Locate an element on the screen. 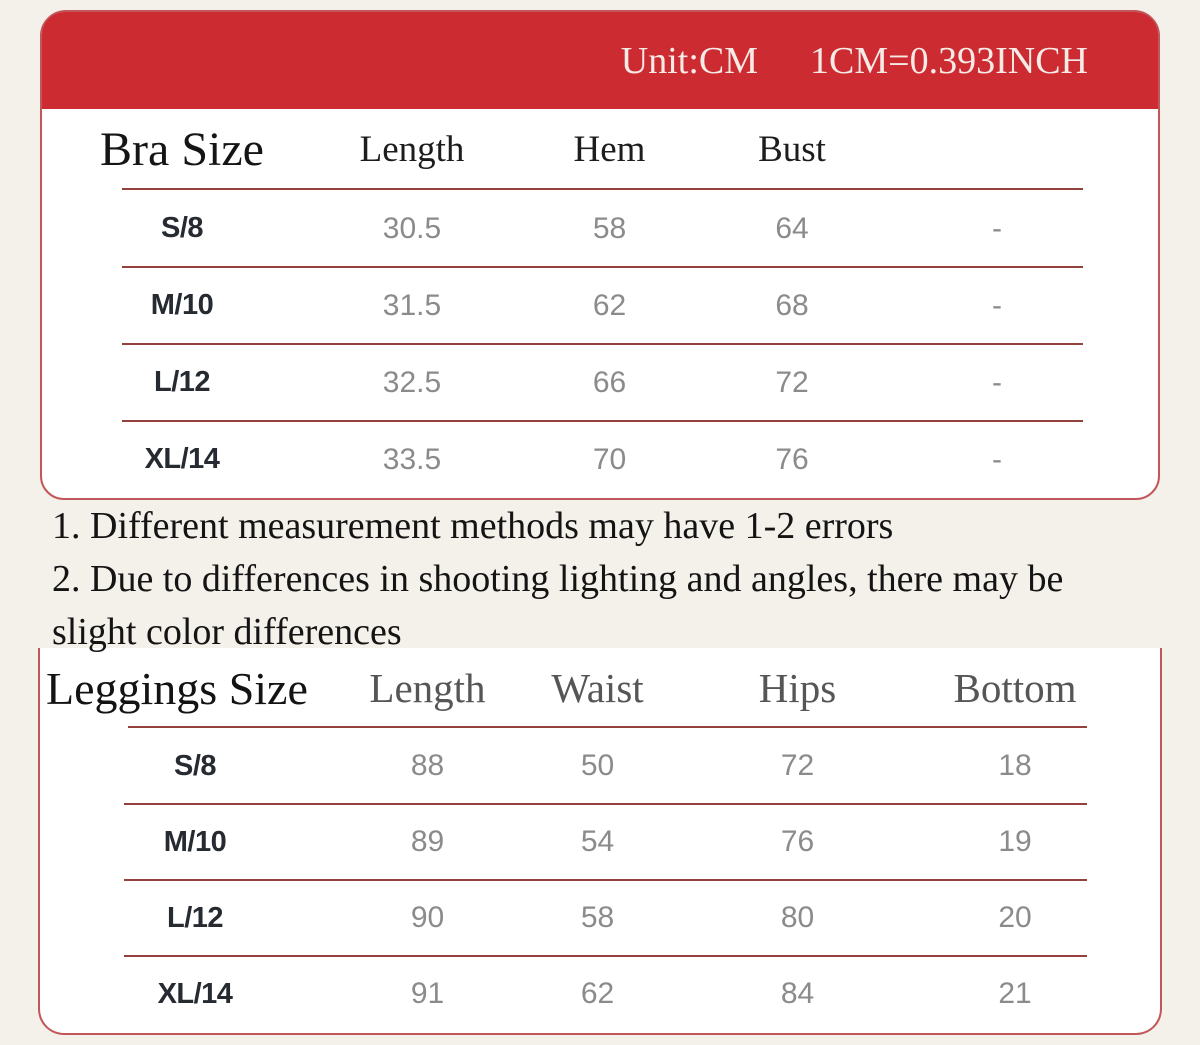 The height and width of the screenshot is (1045, 1200). bust-cell: 68 is located at coordinates (792, 305).